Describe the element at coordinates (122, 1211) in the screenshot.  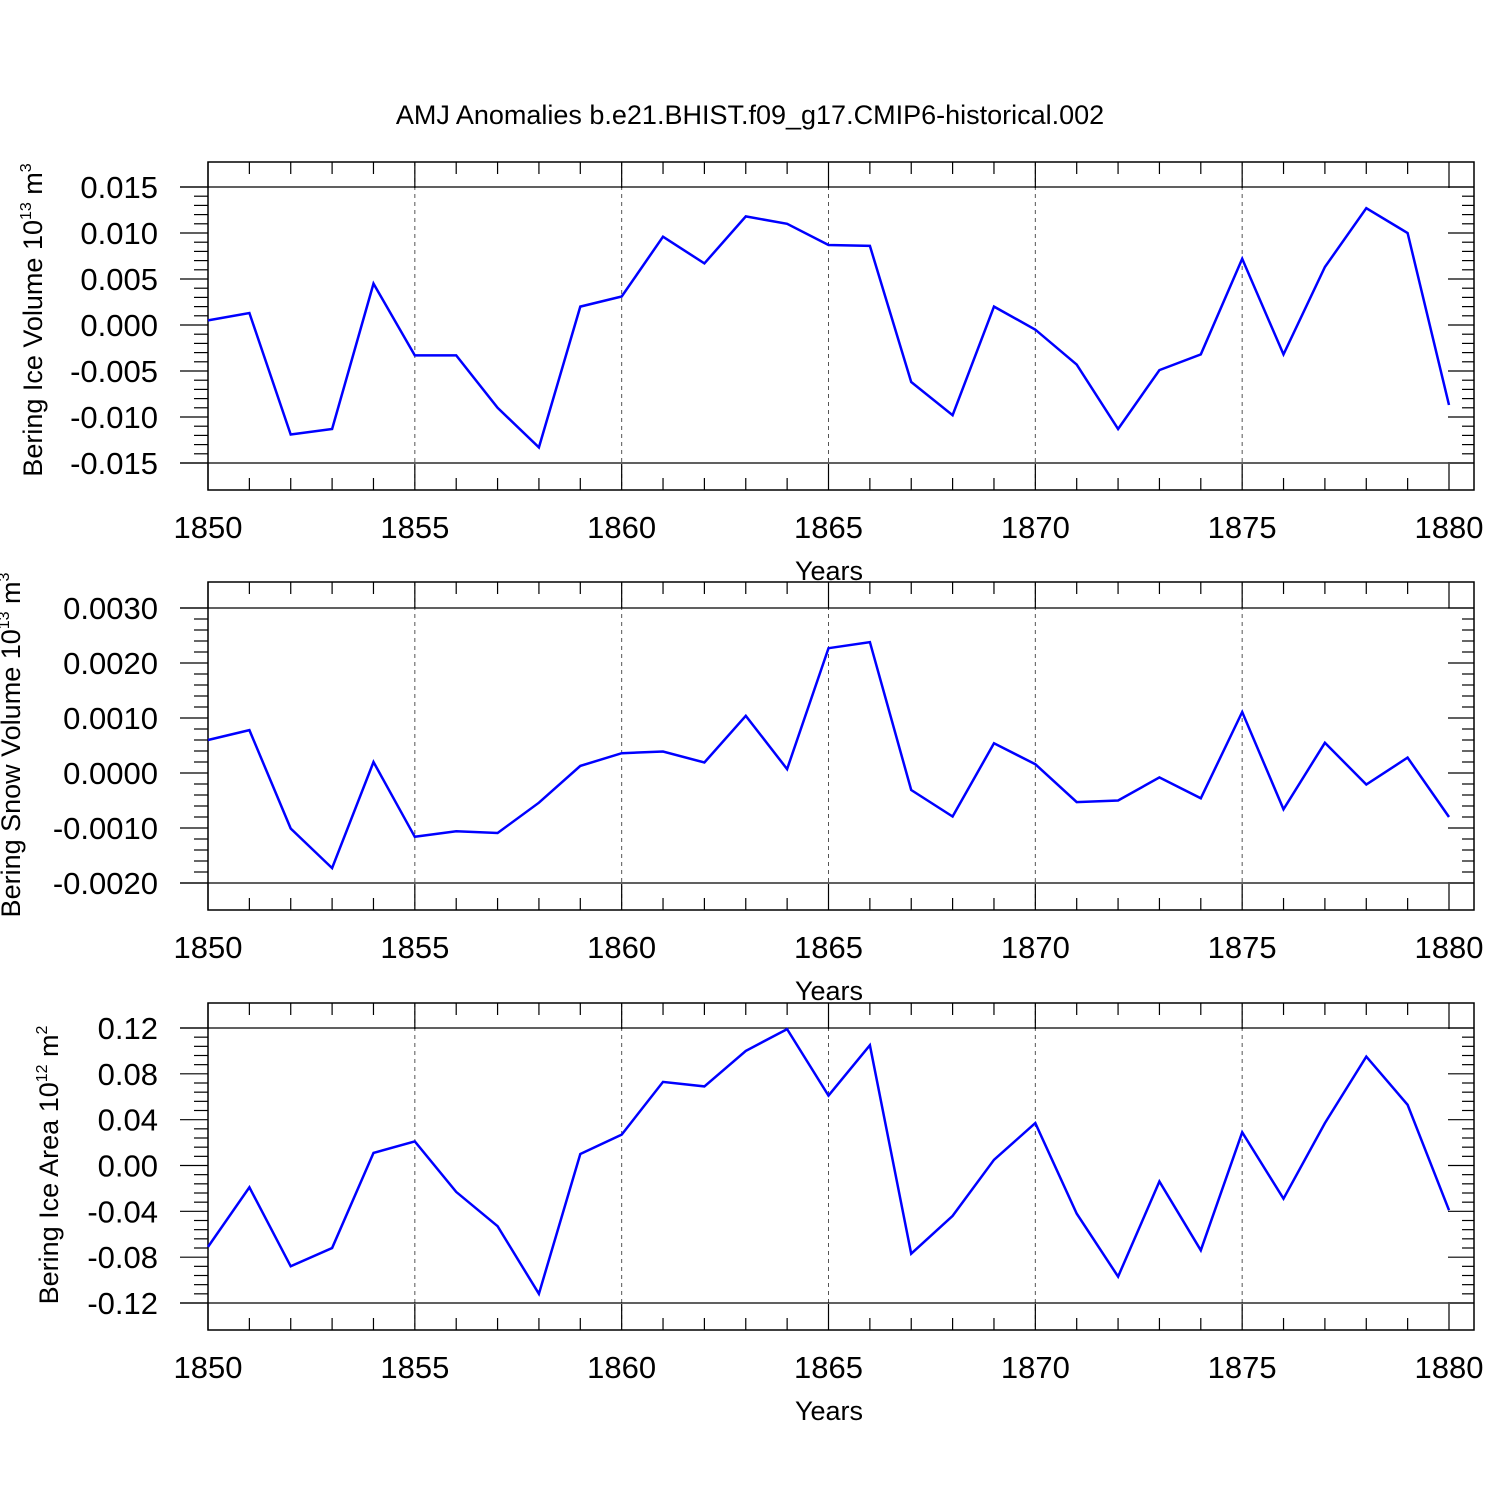
I see `y-tick-label: -0.04` at that location.